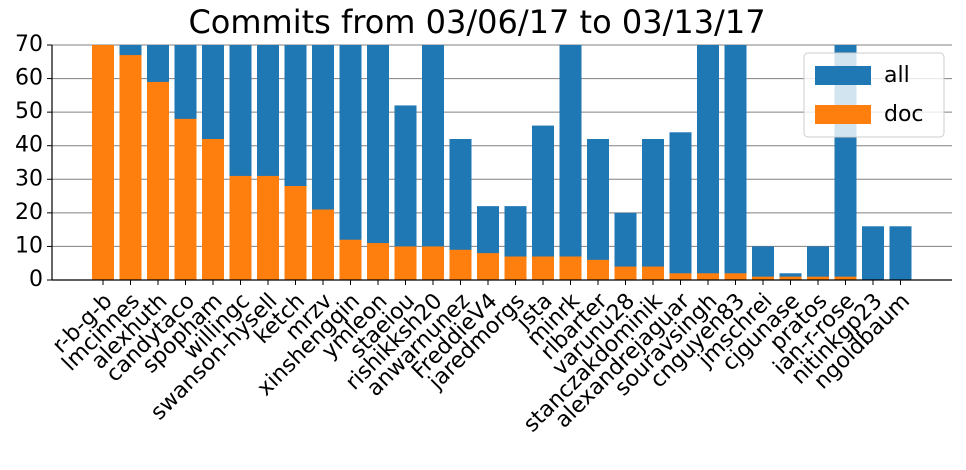 The width and height of the screenshot is (966, 470). What do you see at coordinates (29, 44) in the screenshot?
I see `y-tick-label: 70` at bounding box center [29, 44].